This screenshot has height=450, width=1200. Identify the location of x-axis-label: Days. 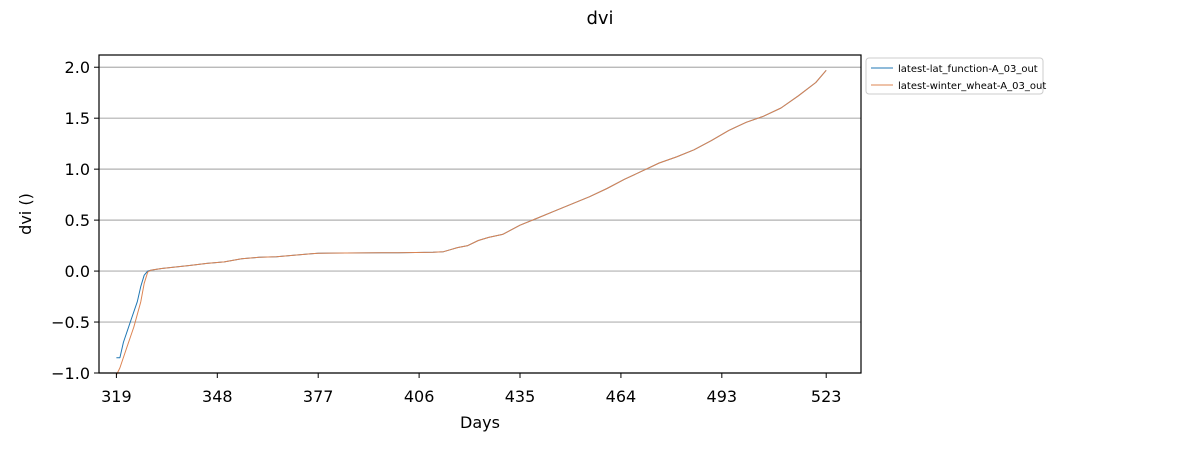
(480, 422).